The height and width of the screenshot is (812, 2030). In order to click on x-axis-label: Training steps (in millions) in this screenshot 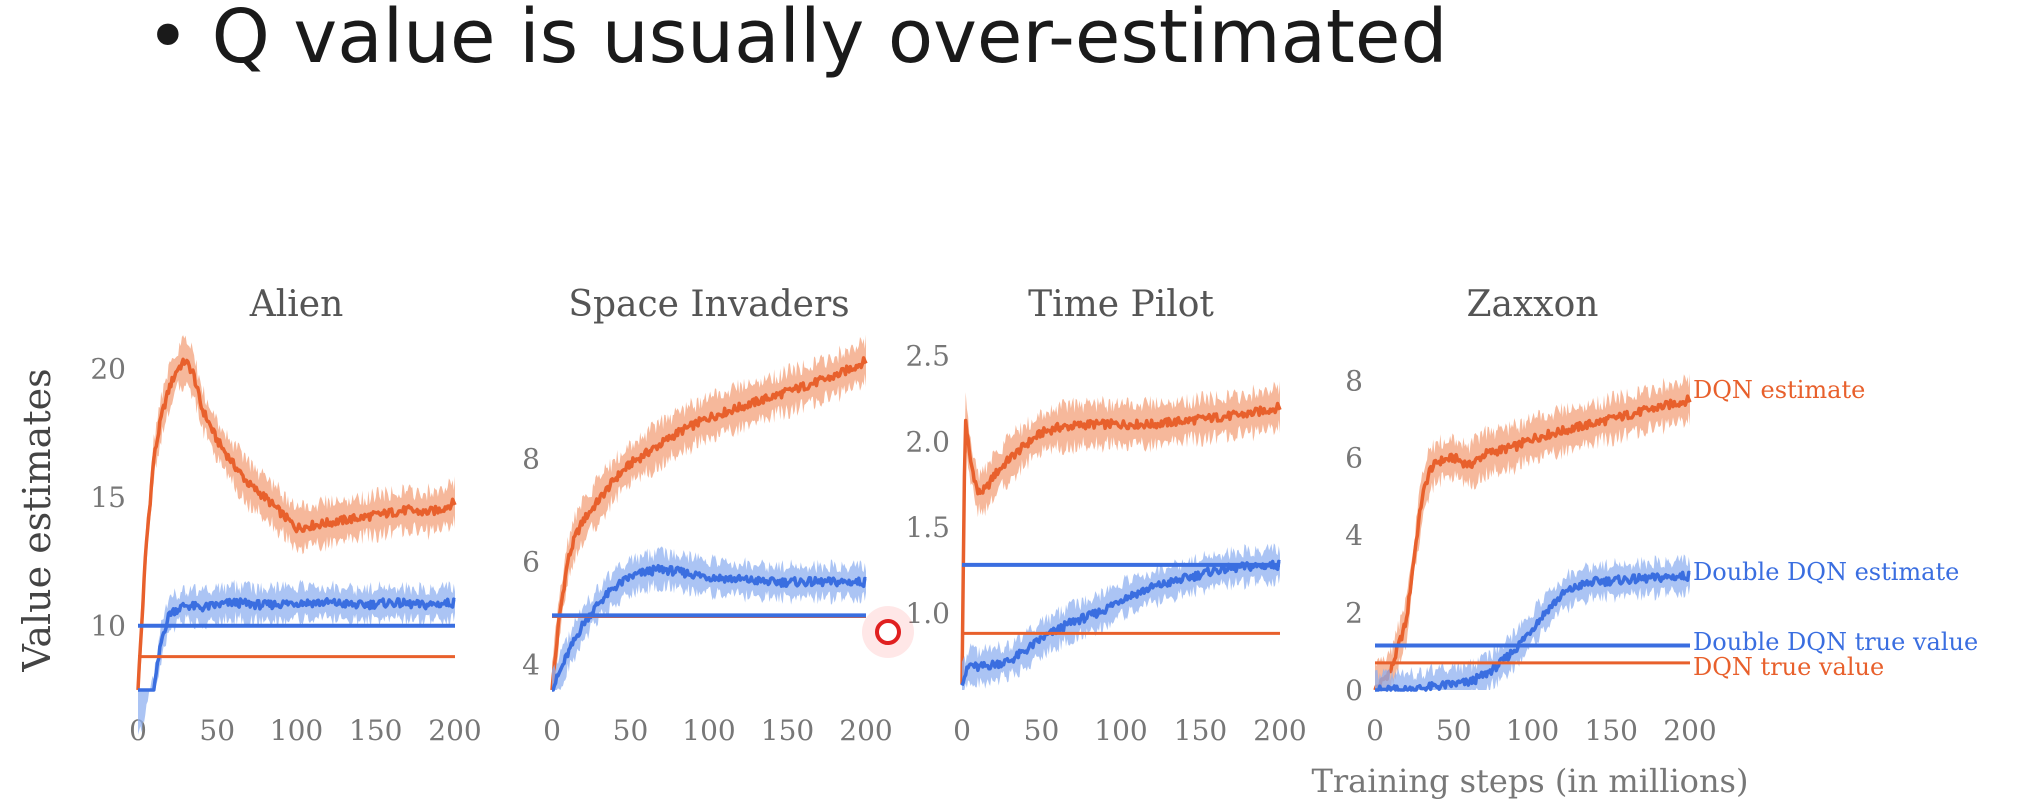, I will do `click(1530, 781)`.